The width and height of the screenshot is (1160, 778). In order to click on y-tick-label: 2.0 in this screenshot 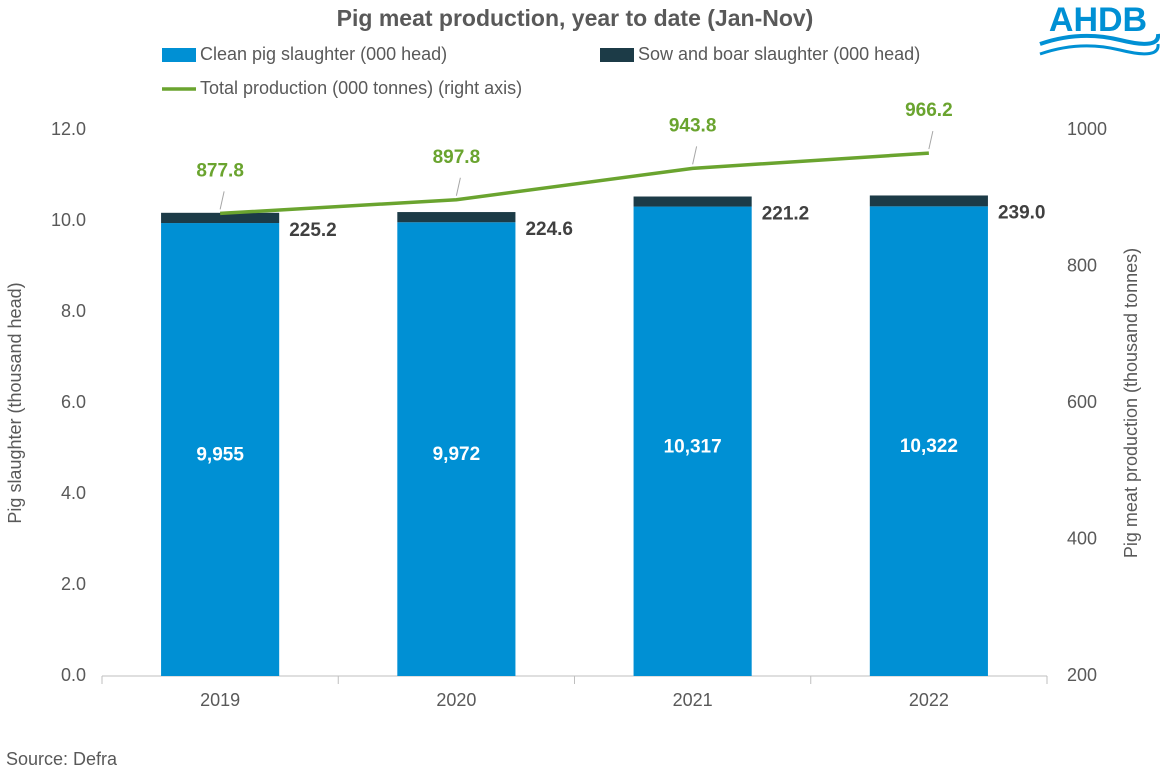, I will do `click(73, 584)`.